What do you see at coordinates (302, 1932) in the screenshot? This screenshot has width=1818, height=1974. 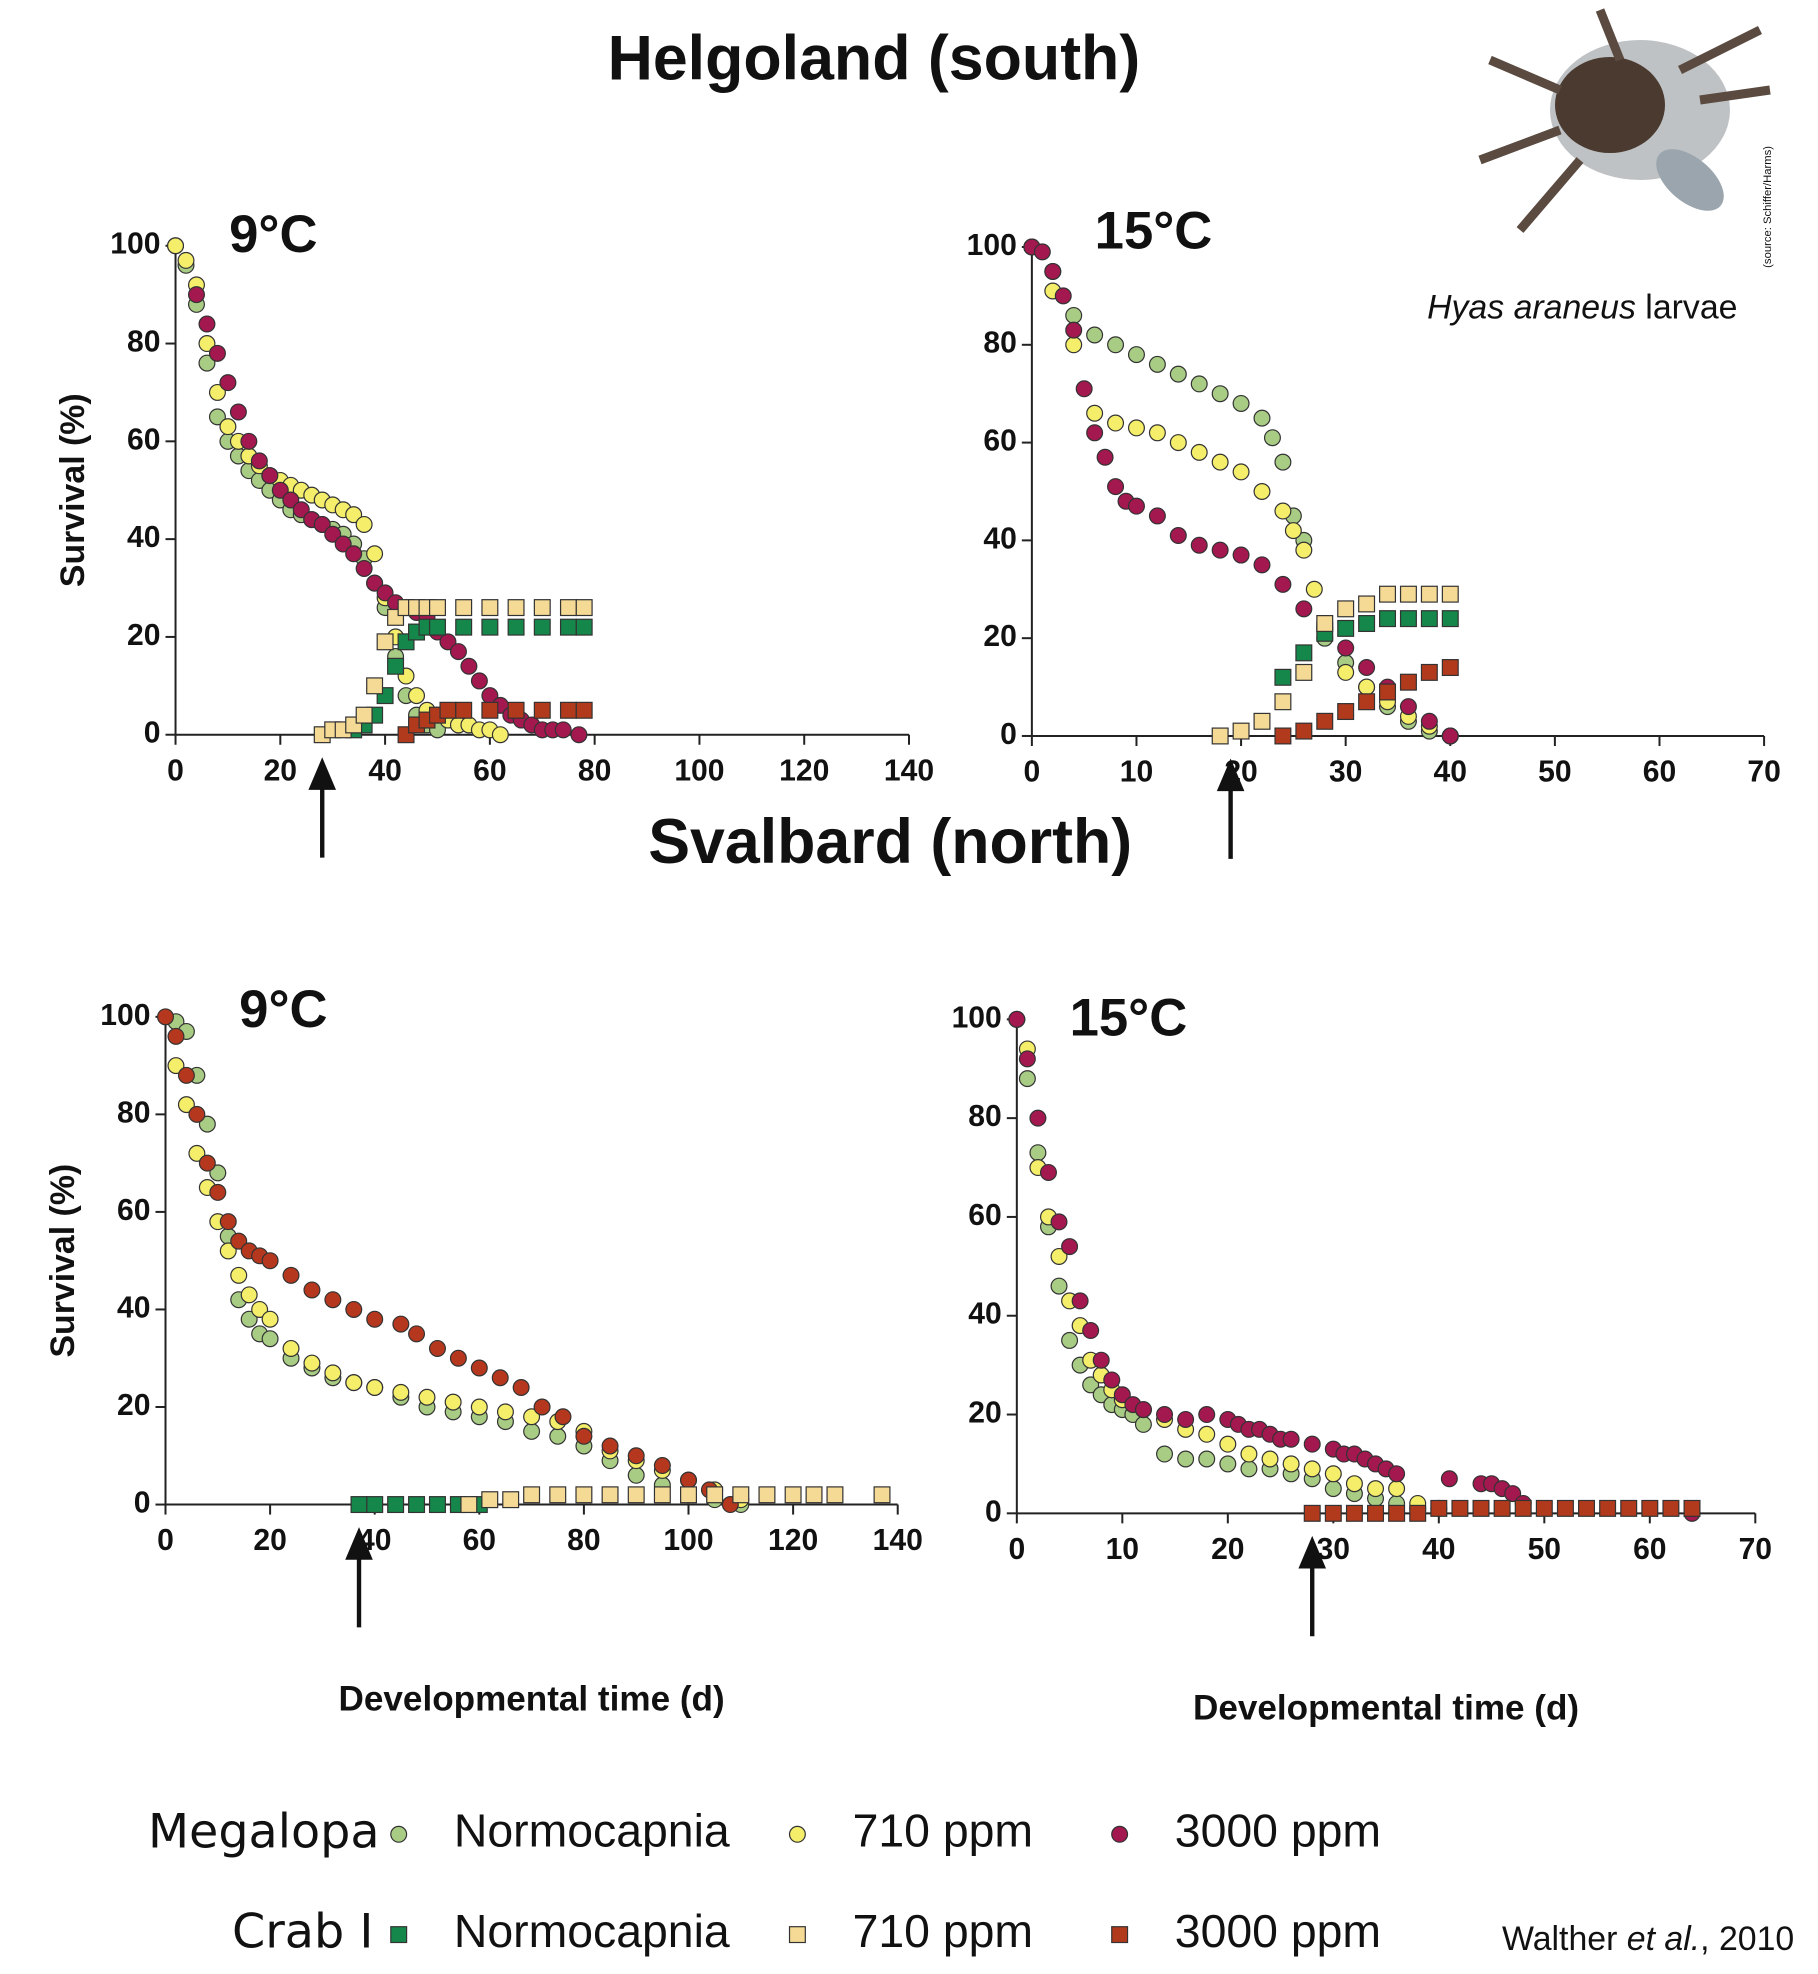 I see `legend-group-label: Crab I` at bounding box center [302, 1932].